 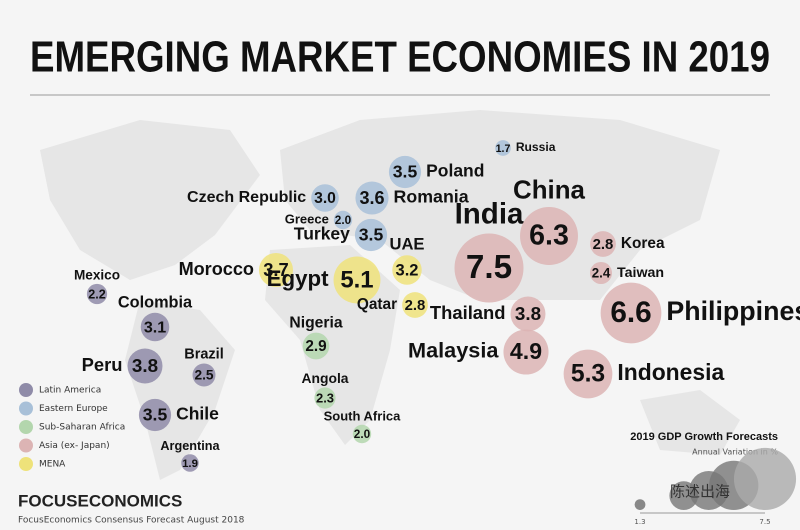 I want to click on watermark: 陈述出海, so click(x=700, y=492).